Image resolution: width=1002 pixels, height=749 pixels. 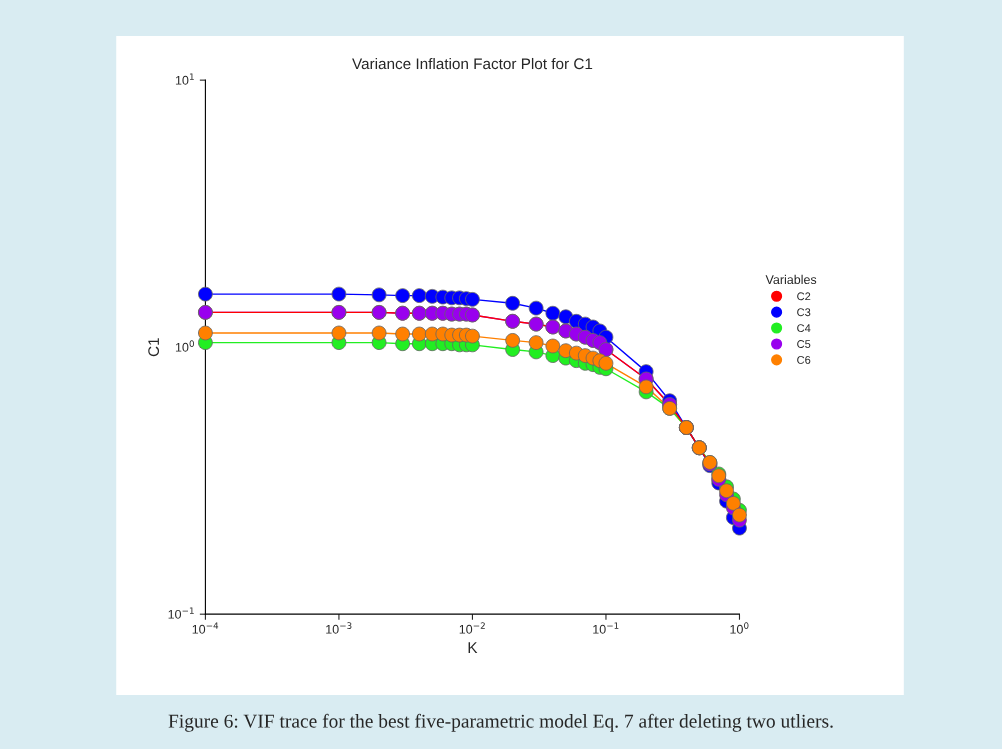 I want to click on chart-title: Variance Inflation Factor Plot for C1, so click(x=472, y=63).